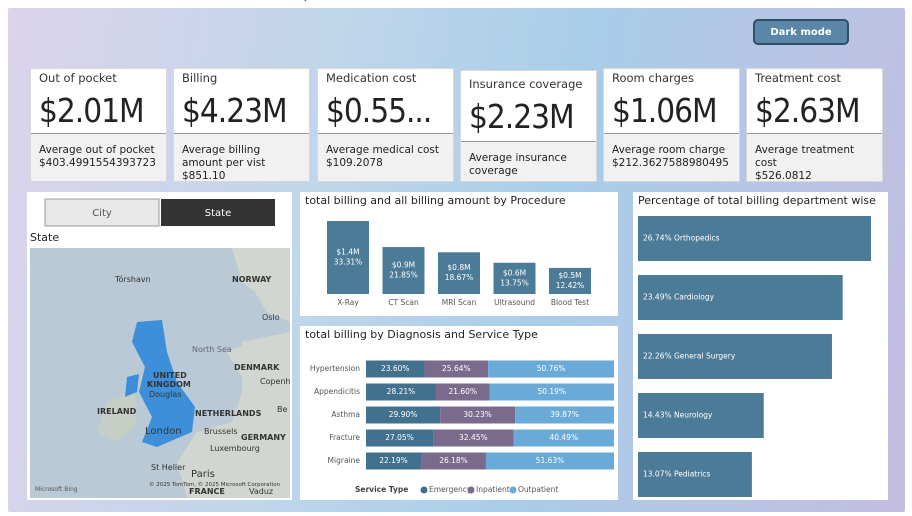  Describe the element at coordinates (538, 489) in the screenshot. I see `legend-label: Outpatient` at that location.